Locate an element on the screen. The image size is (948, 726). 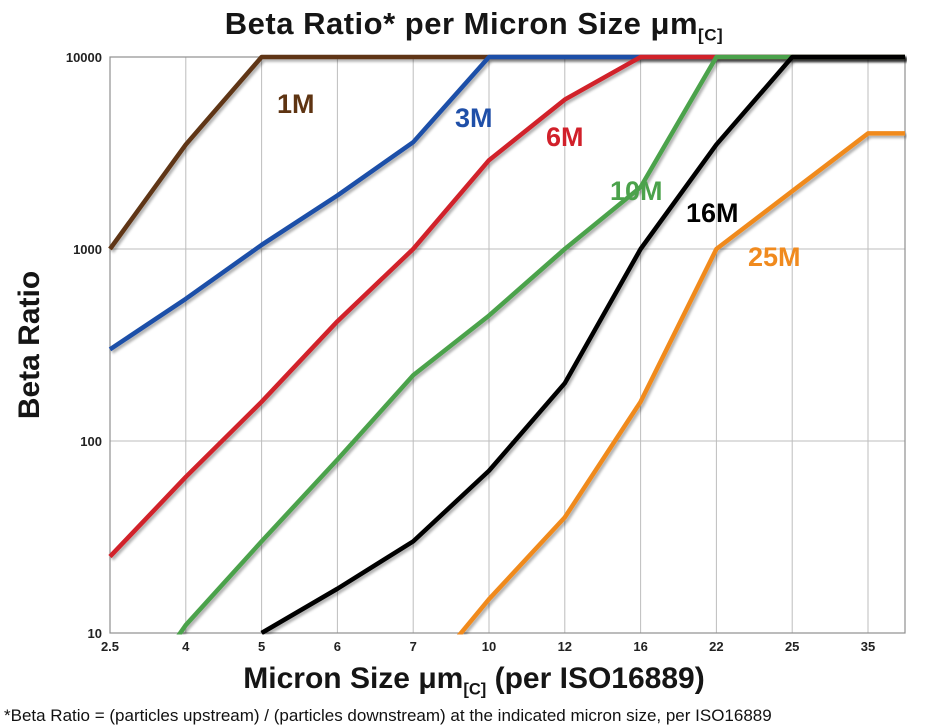
x-tick-label: 22 is located at coordinates (716, 646).